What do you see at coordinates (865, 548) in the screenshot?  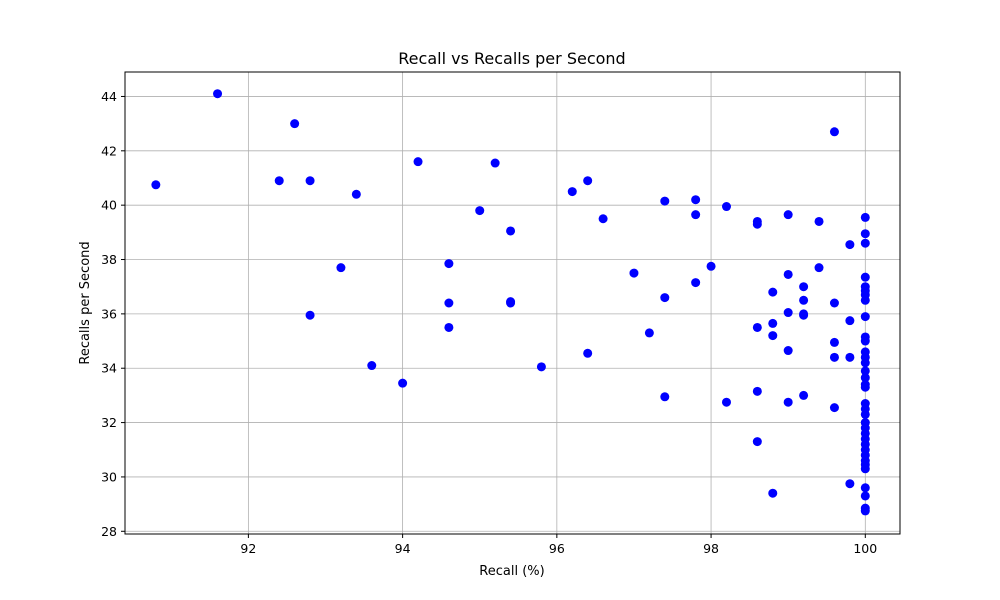 I see `x-tick-label: 100` at bounding box center [865, 548].